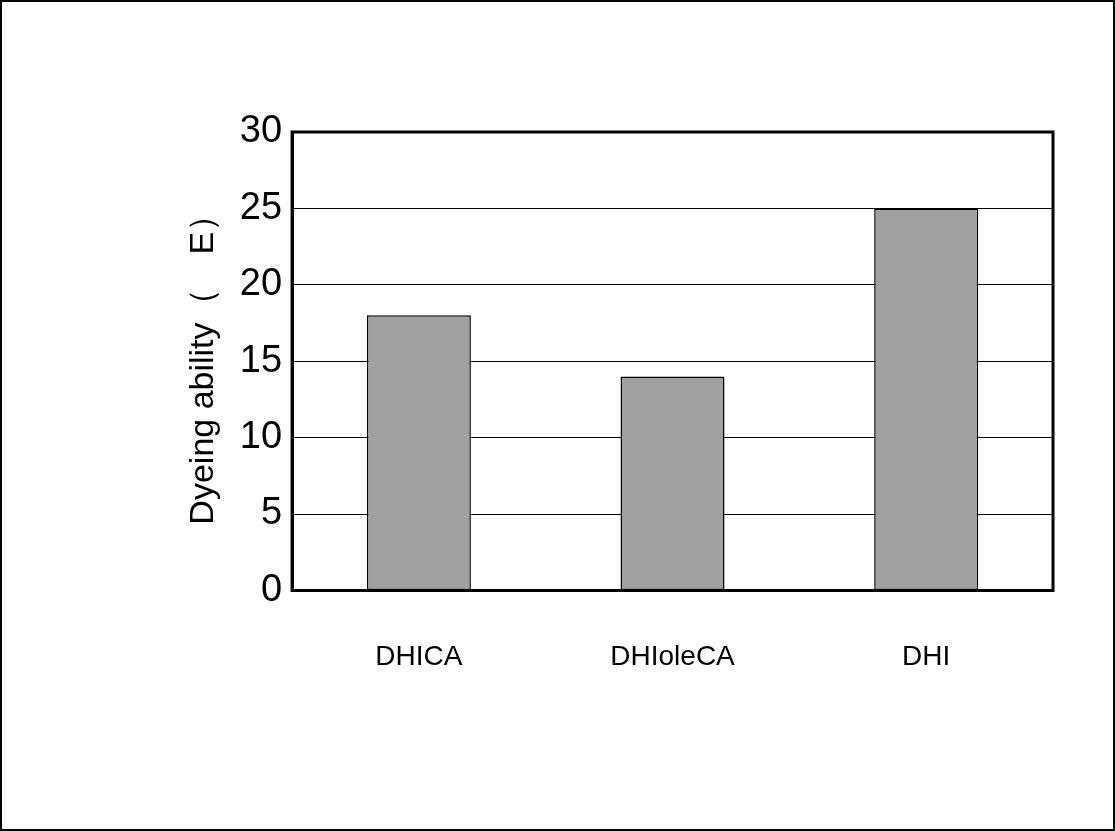 The image size is (1115, 831). Describe the element at coordinates (926, 655) in the screenshot. I see `x-tick-label: DHI` at that location.